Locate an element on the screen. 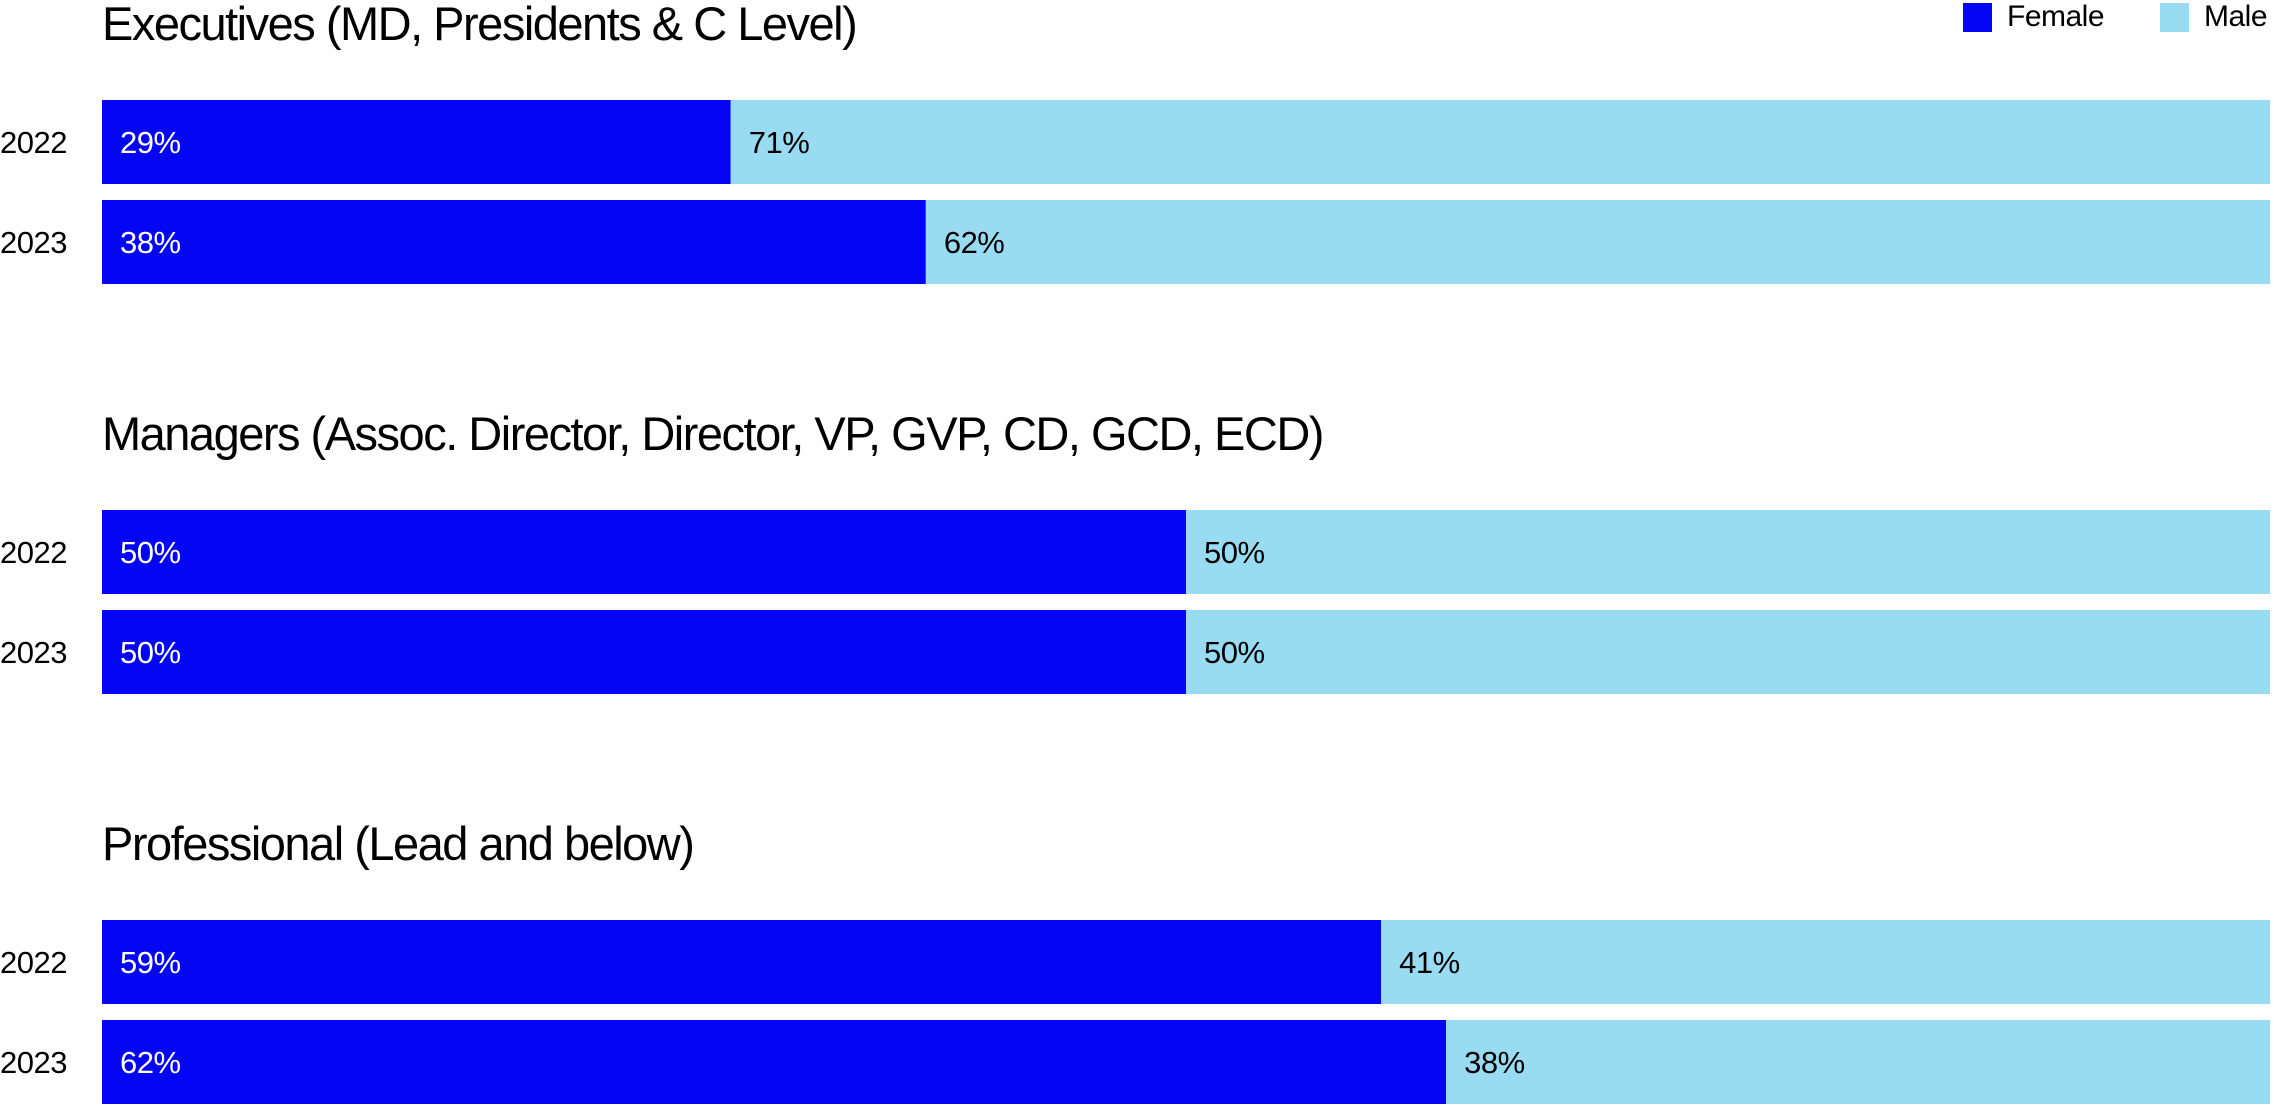 This screenshot has height=1109, width=2274. data-label-male-2023: 62% is located at coordinates (974, 242).